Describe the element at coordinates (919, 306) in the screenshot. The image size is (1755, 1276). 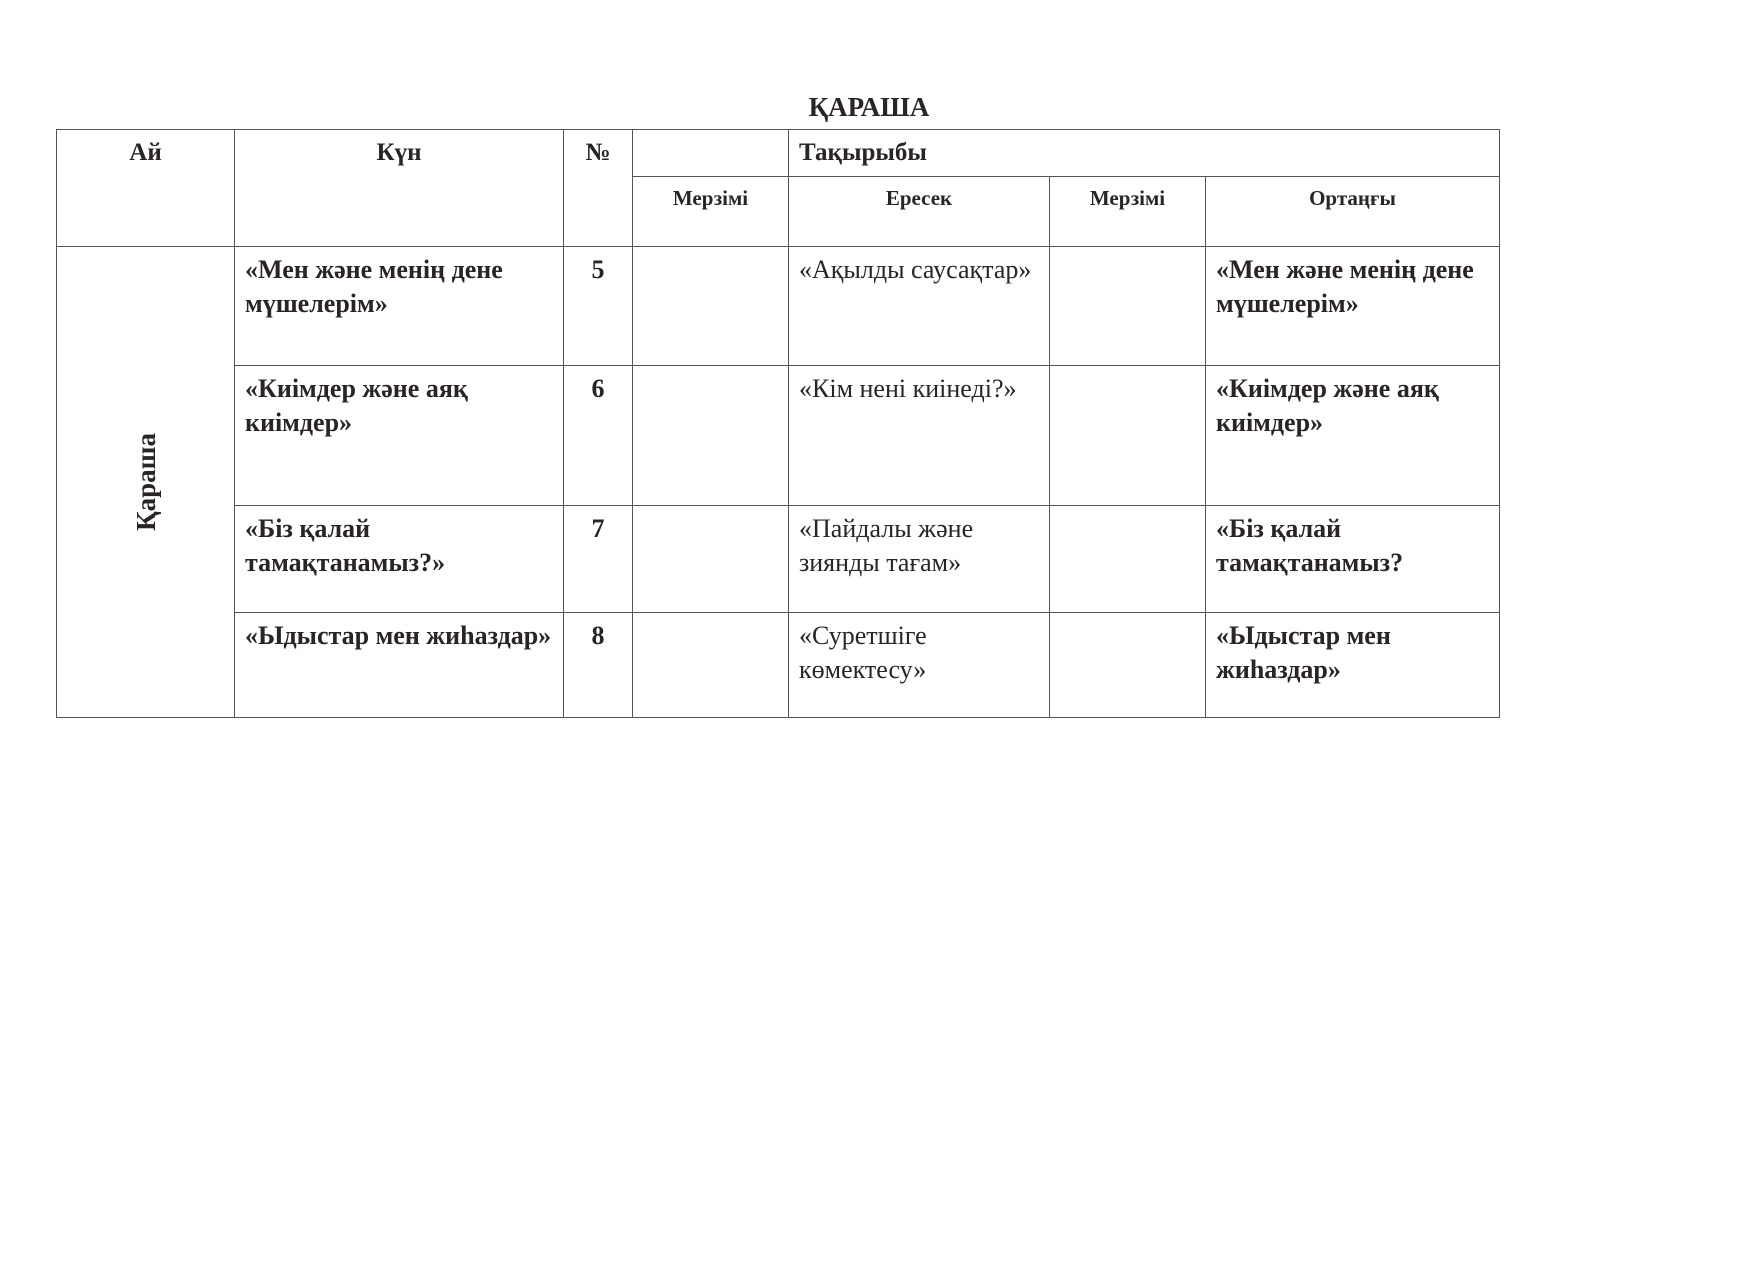
I see `senior-cell: «Ақылды саусақтар»` at that location.